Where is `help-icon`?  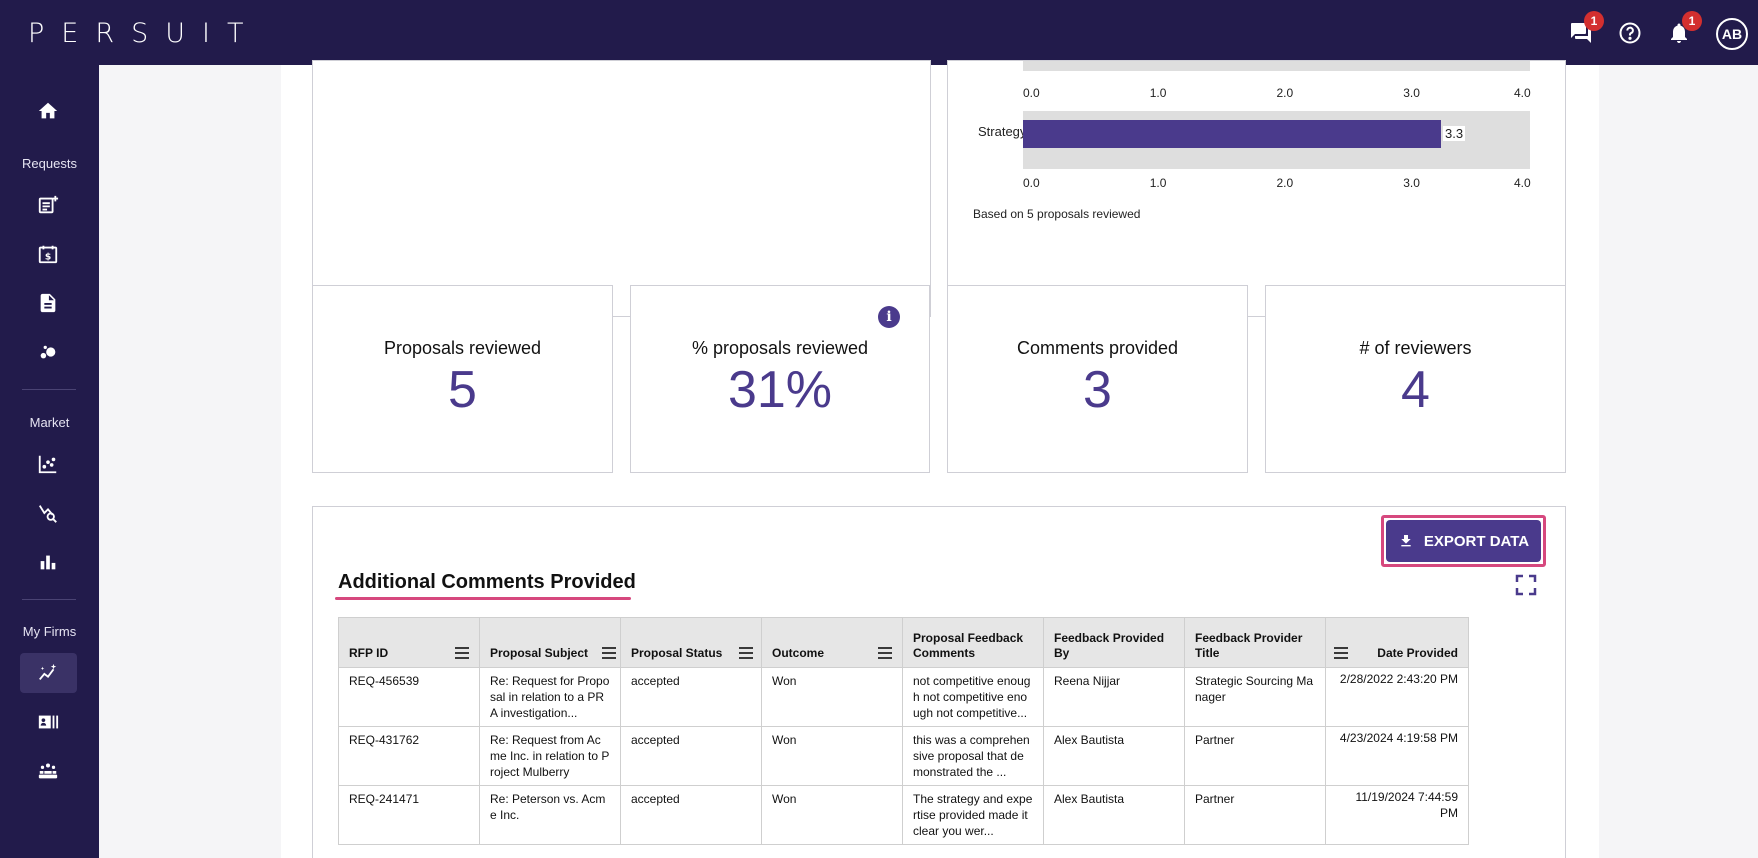
help-icon is located at coordinates (1630, 33).